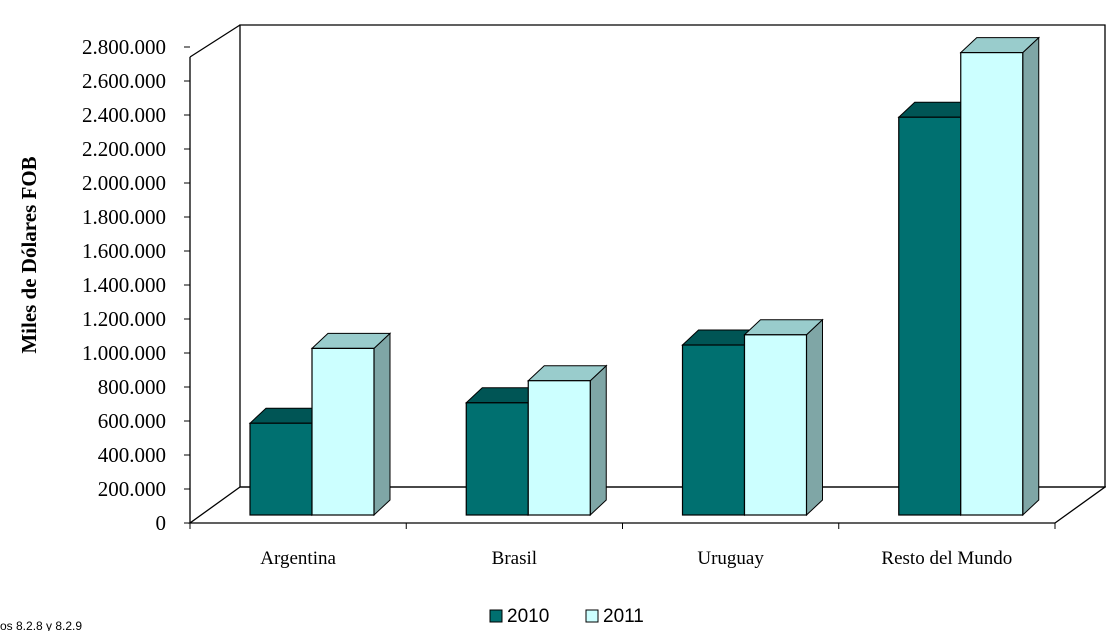 This screenshot has height=631, width=1106. Describe the element at coordinates (783, 417) in the screenshot. I see `bar-2011-uruguay` at that location.